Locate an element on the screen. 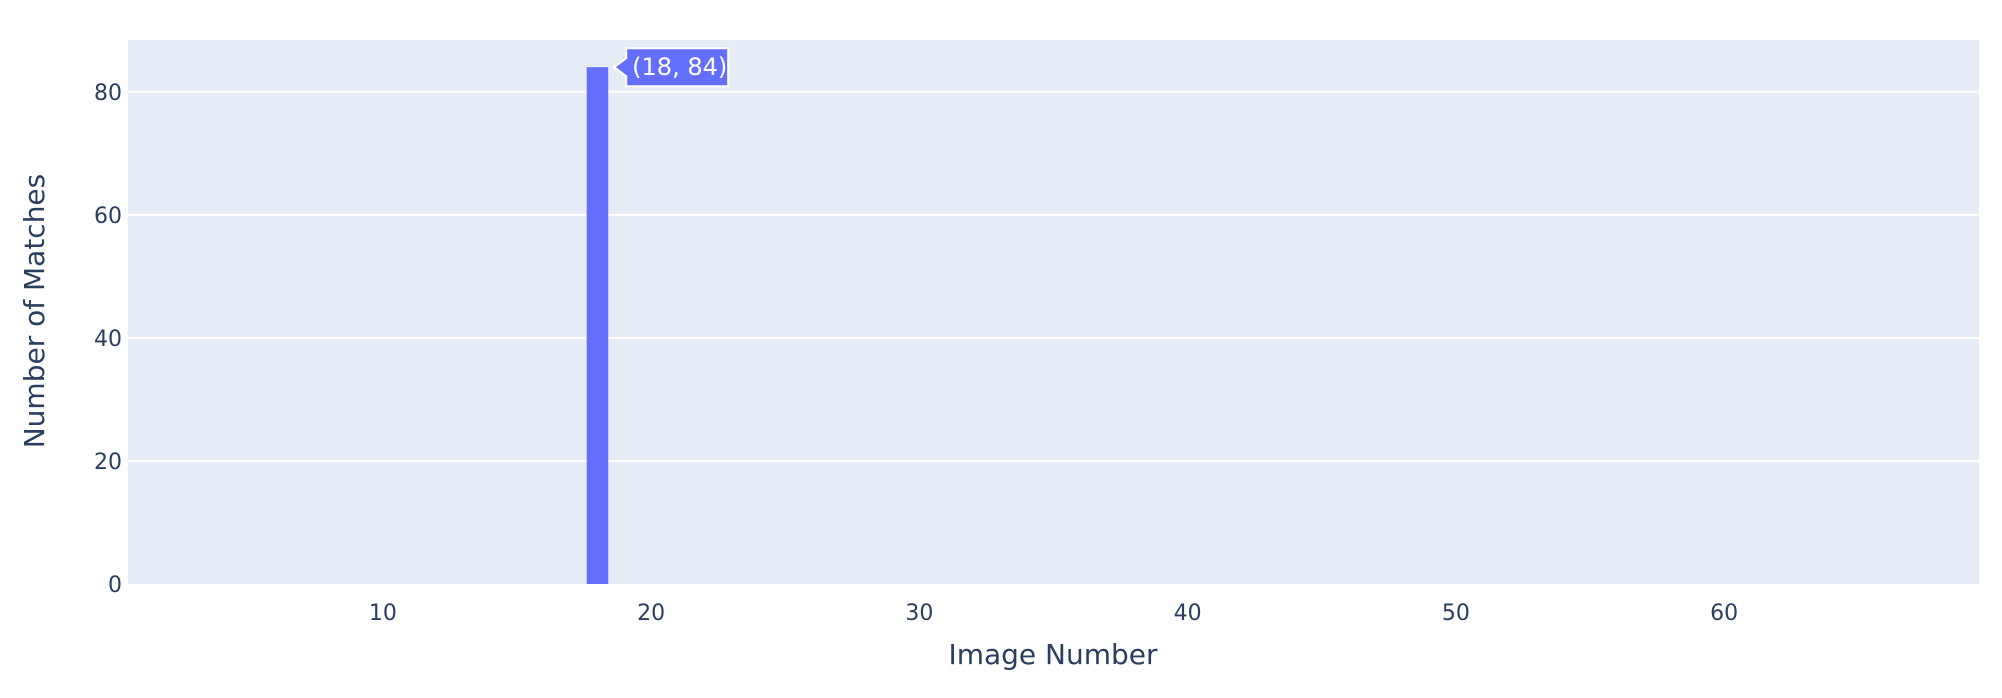 The height and width of the screenshot is (698, 2002). bars is located at coordinates (597, 325).